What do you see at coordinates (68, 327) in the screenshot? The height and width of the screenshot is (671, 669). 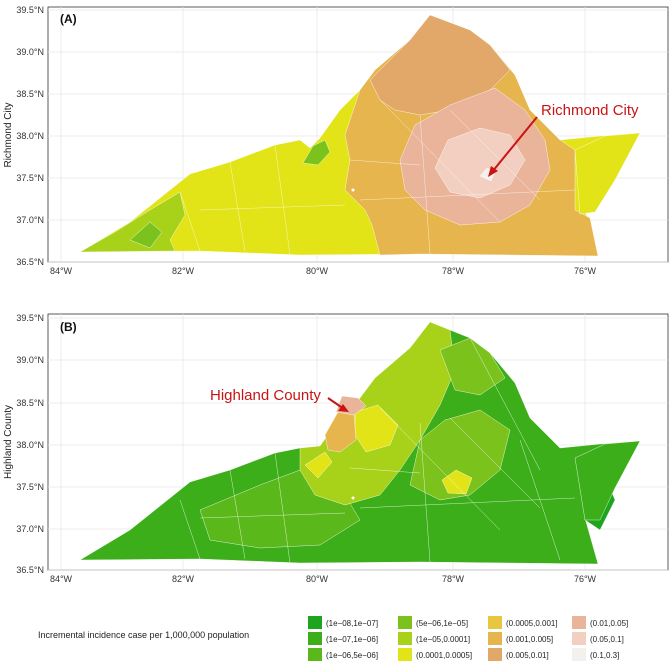 I see `panel-b-tag: (B)` at bounding box center [68, 327].